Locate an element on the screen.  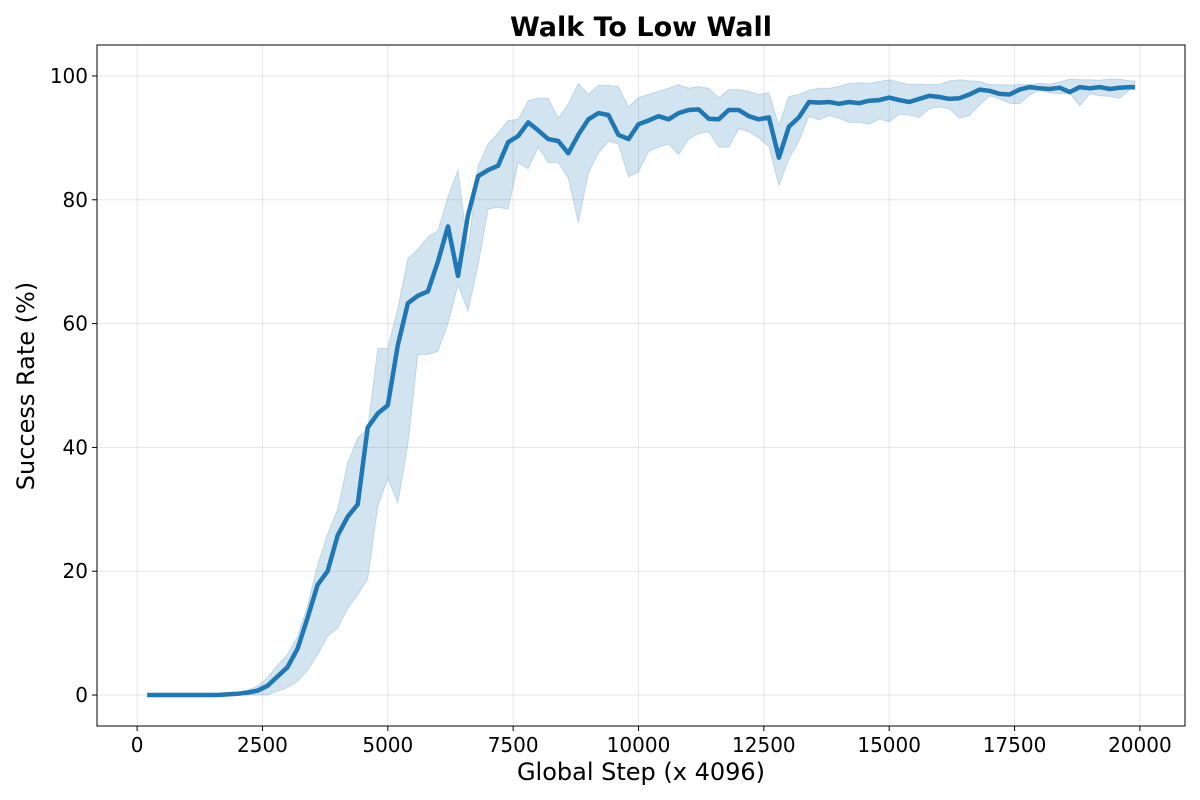
x-tick-label: 2500 is located at coordinates (262, 745).